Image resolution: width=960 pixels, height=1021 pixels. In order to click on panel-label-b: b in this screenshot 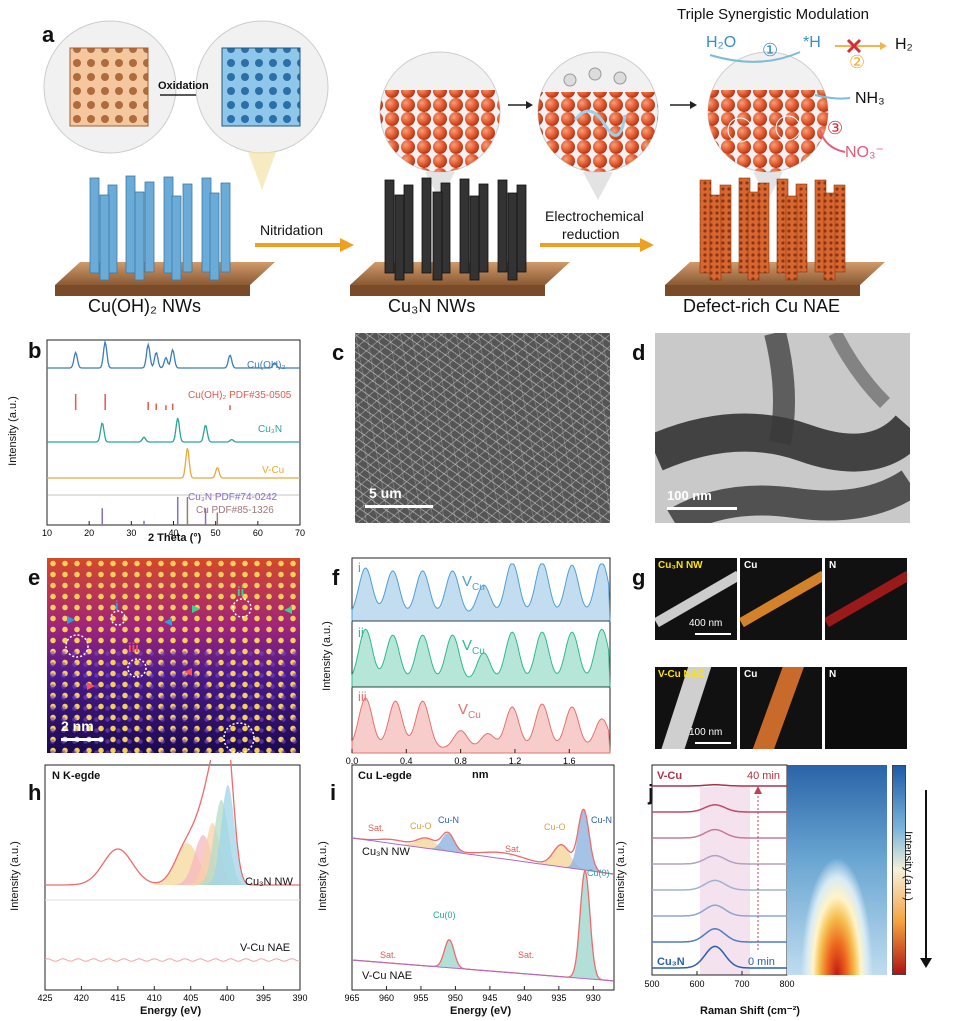, I will do `click(35, 350)`.